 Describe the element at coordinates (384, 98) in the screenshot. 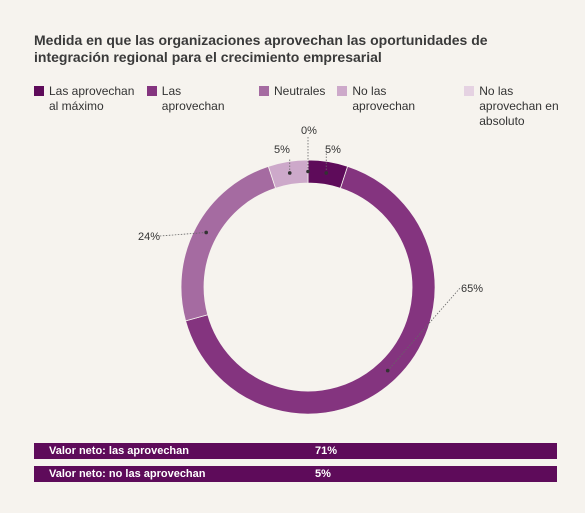

I see `legend-label: No las aprovechan` at that location.